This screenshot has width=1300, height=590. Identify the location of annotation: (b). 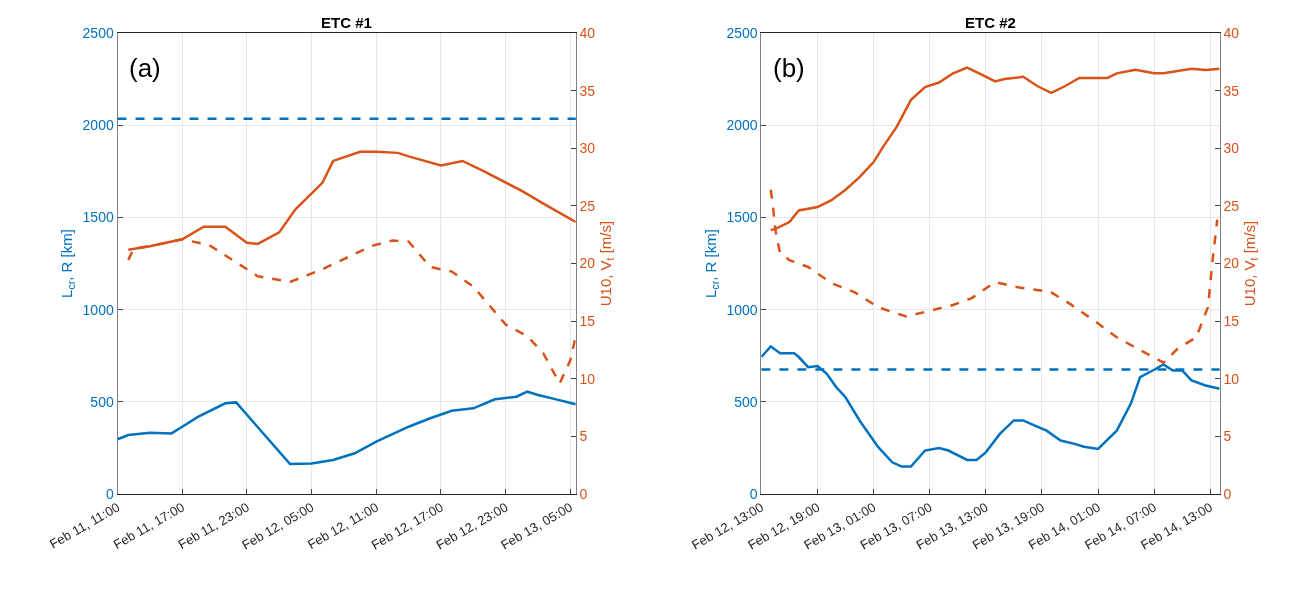
(789, 68).